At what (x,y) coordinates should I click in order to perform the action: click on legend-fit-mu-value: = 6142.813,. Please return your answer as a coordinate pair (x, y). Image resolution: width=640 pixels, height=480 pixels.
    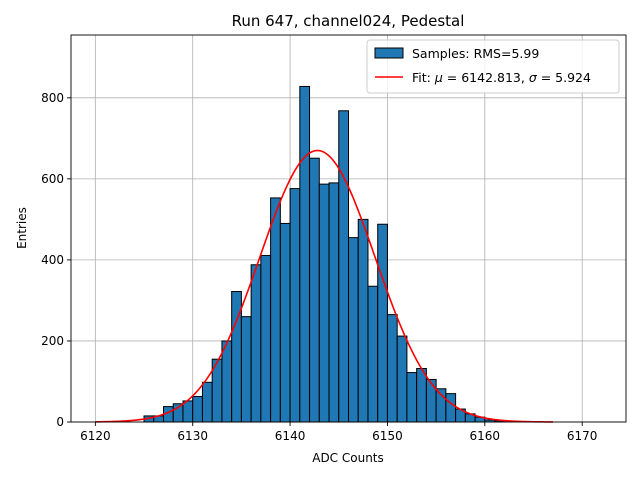
    Looking at the image, I should click on (486, 77).